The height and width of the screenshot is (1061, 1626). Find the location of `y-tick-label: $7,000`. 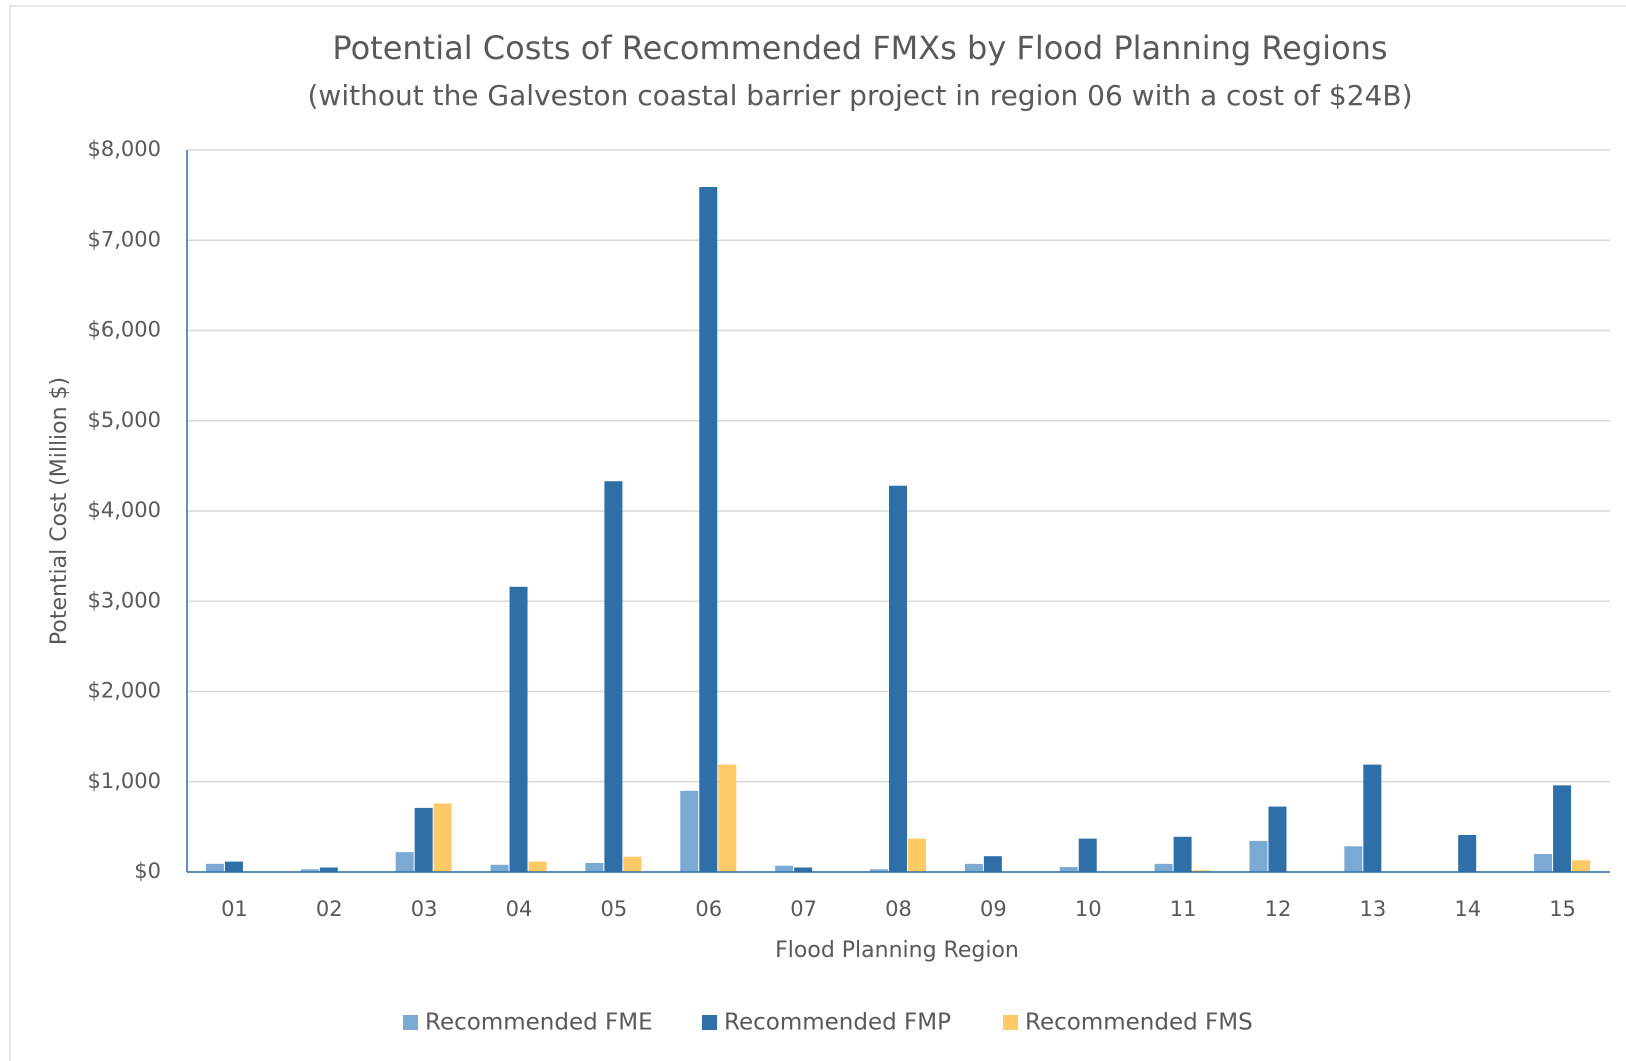

y-tick-label: $7,000 is located at coordinates (124, 239).